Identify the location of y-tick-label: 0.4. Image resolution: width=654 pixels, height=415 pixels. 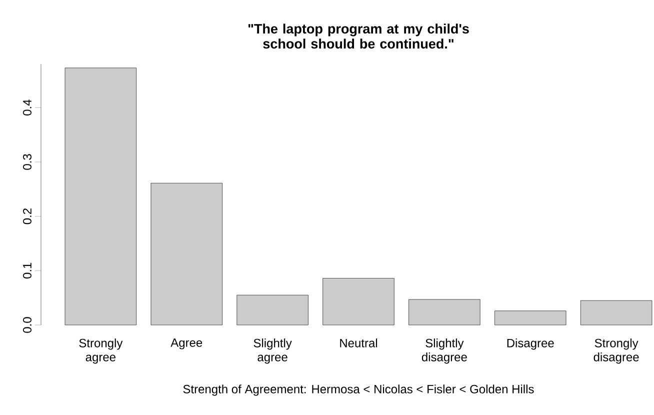
(27, 108).